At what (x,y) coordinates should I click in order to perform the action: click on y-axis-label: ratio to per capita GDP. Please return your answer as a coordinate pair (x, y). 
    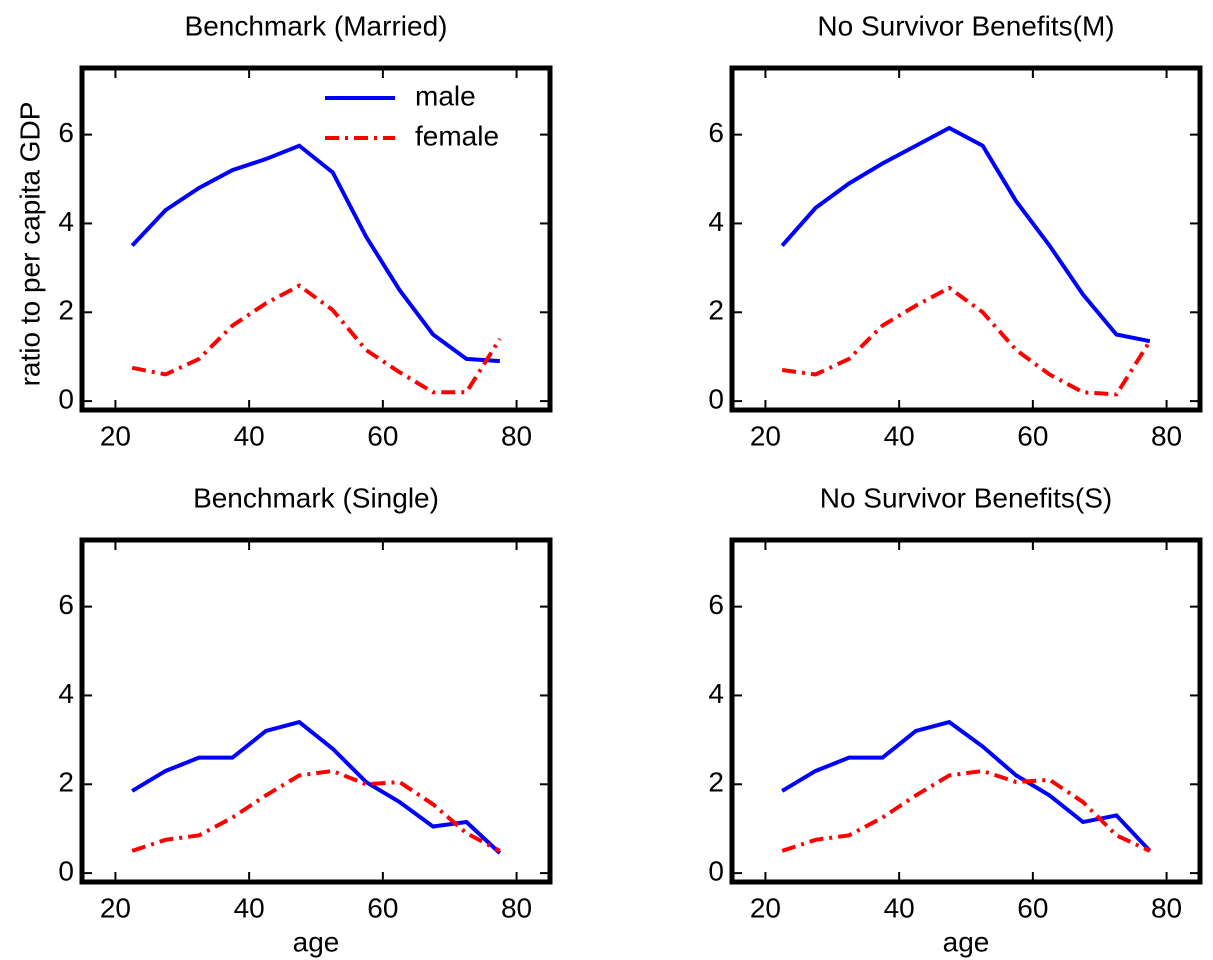
    Looking at the image, I should click on (29, 244).